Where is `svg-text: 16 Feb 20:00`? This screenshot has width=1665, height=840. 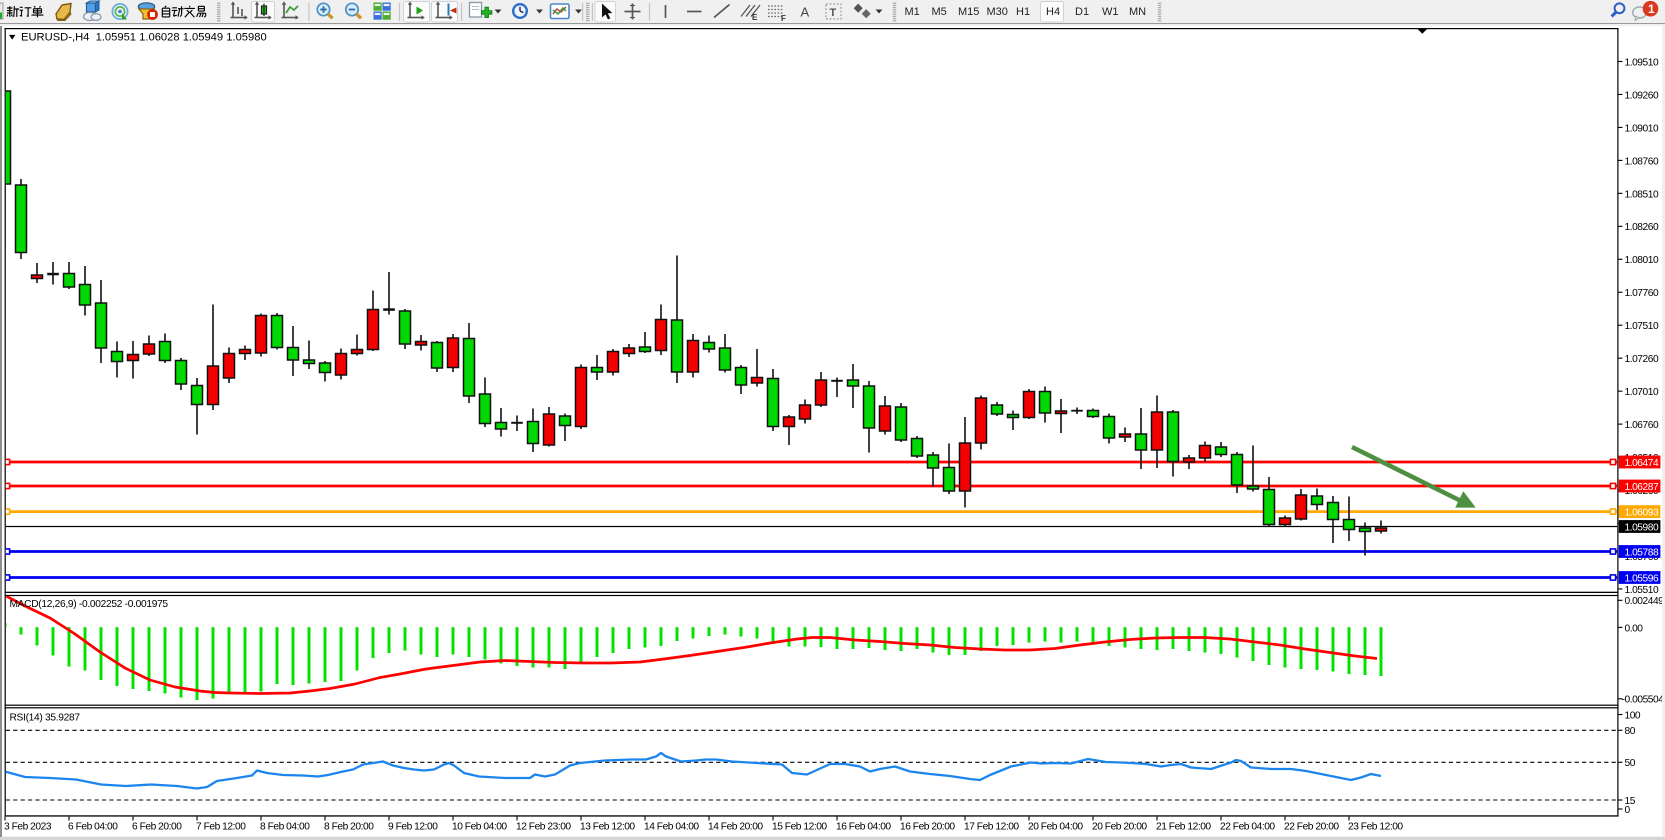
svg-text: 16 Feb 20:00 is located at coordinates (927, 827).